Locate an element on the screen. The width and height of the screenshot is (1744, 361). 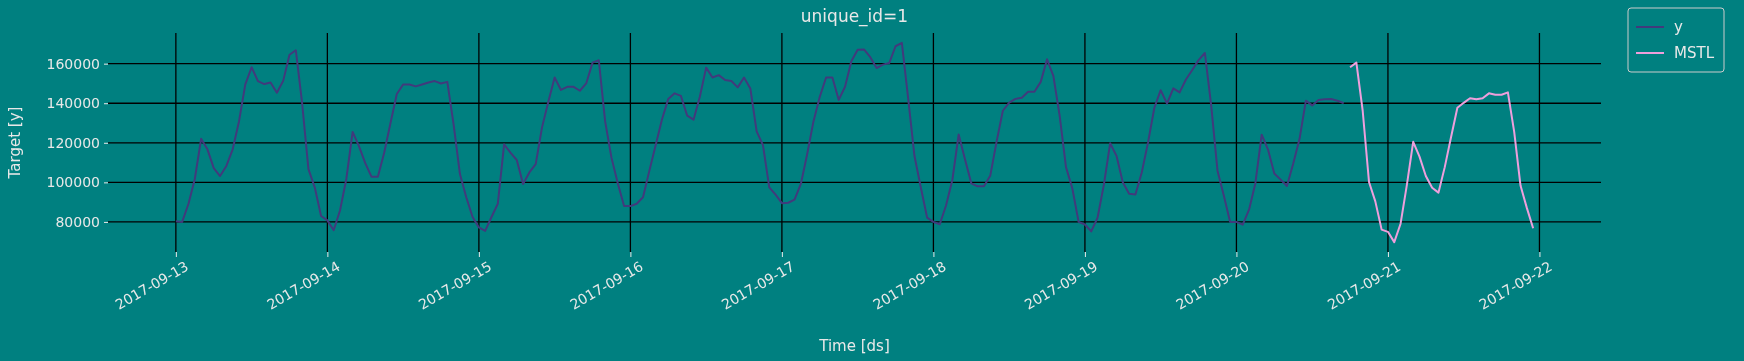
y-tick-label: 120000 is located at coordinates (73, 142).